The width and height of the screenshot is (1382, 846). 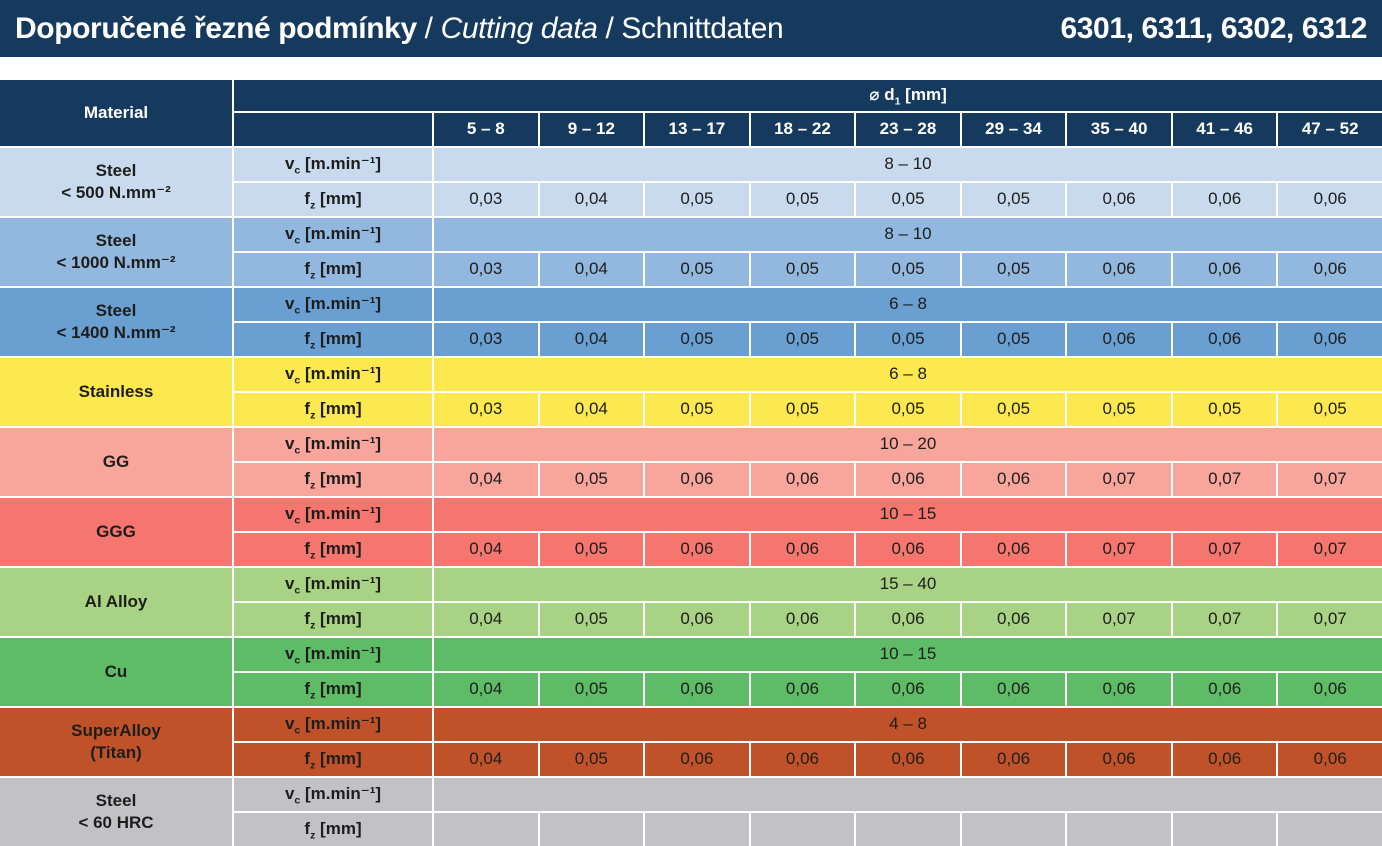 I want to click on material-cell: Steel < 500 N.mm⁻², so click(x=116, y=182).